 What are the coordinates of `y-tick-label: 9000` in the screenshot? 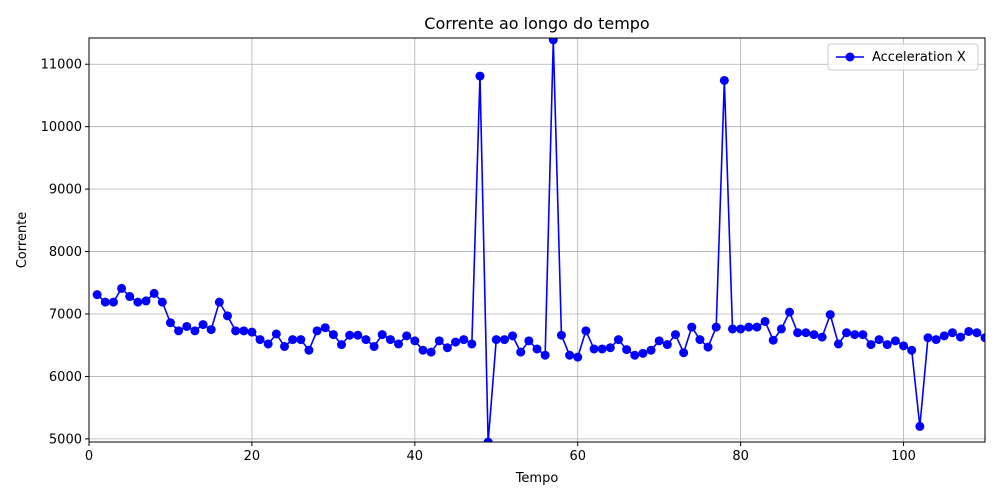 It's located at (65, 190).